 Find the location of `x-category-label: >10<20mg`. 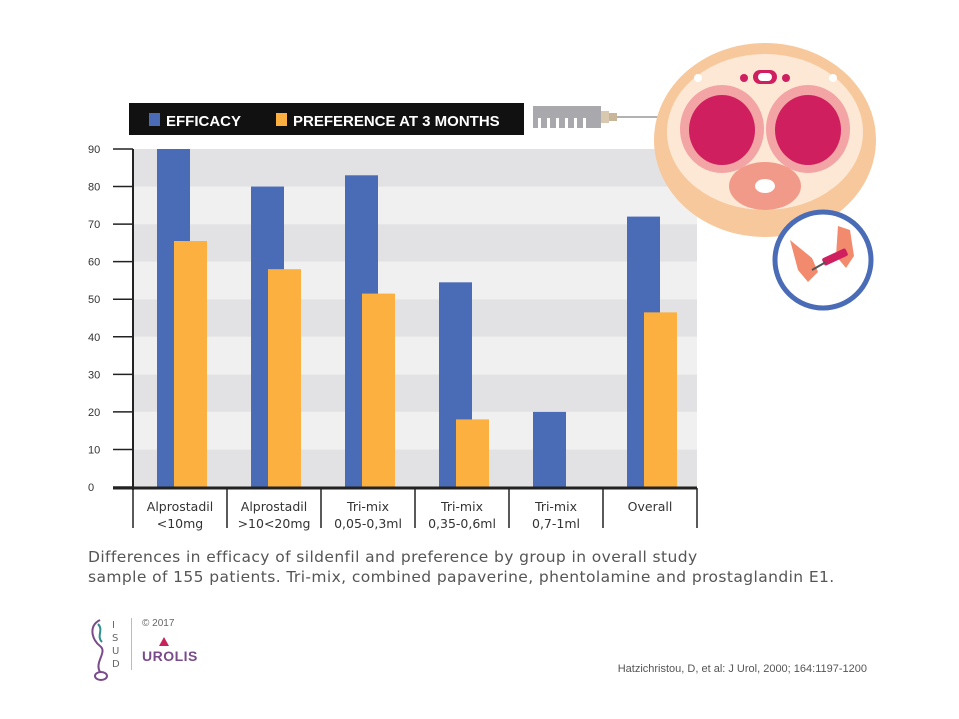

x-category-label: >10<20mg is located at coordinates (274, 523).